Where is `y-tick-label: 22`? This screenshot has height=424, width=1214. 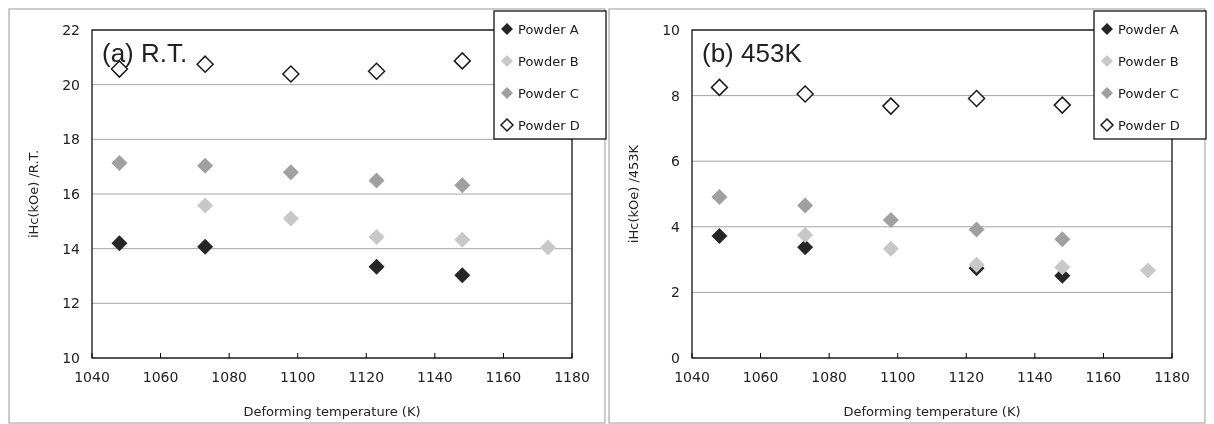 y-tick-label: 22 is located at coordinates (71, 30).